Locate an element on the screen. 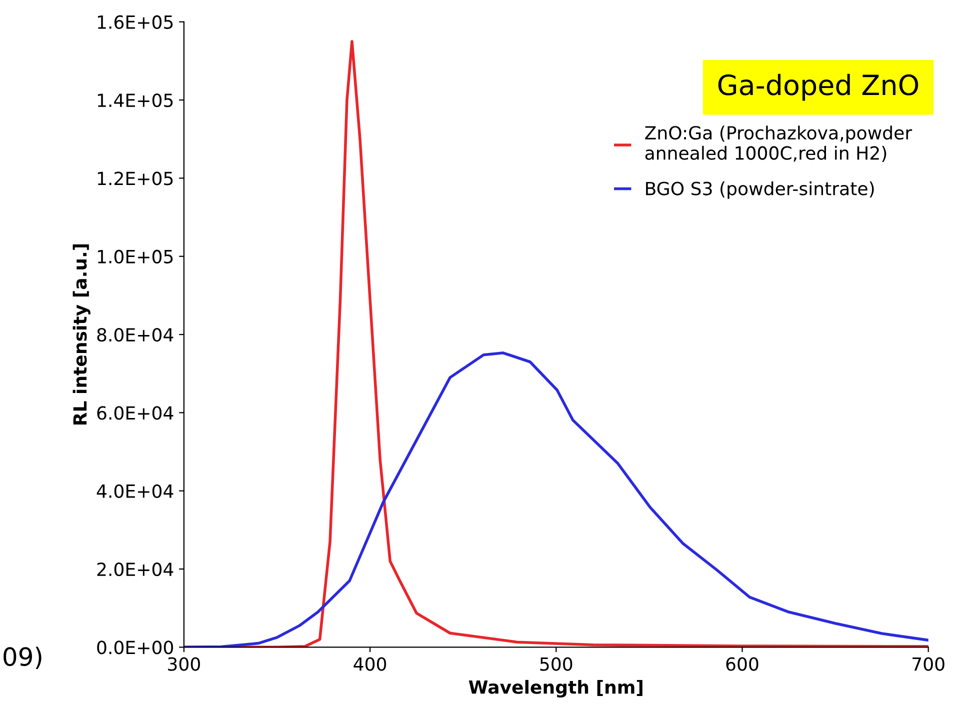 The width and height of the screenshot is (963, 728). y-tick-label: 8.0E+04 is located at coordinates (135, 335).